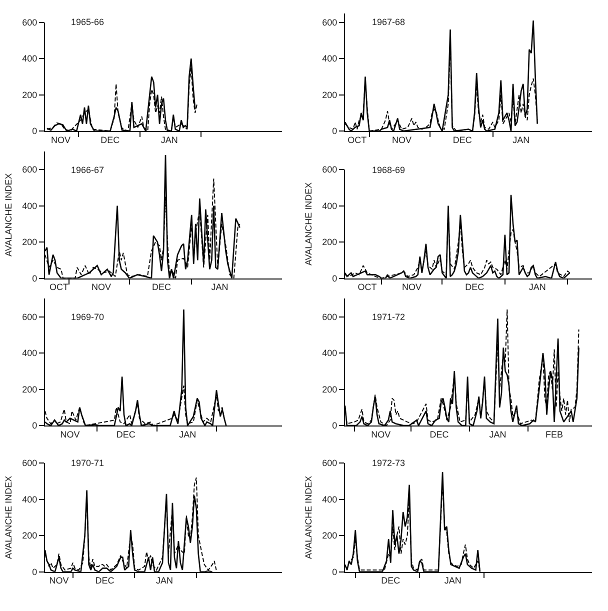 The height and width of the screenshot is (611, 608). What do you see at coordinates (389, 22) in the screenshot?
I see `chart-title: 1967-68` at bounding box center [389, 22].